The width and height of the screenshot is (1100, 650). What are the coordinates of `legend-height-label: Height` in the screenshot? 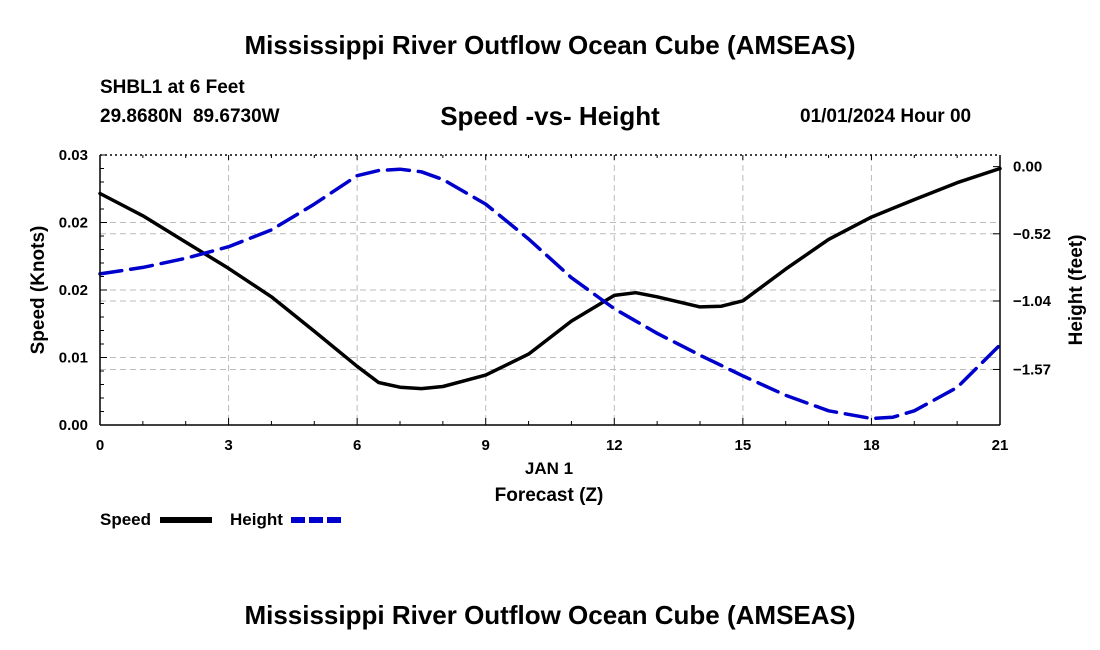 It's located at (256, 519).